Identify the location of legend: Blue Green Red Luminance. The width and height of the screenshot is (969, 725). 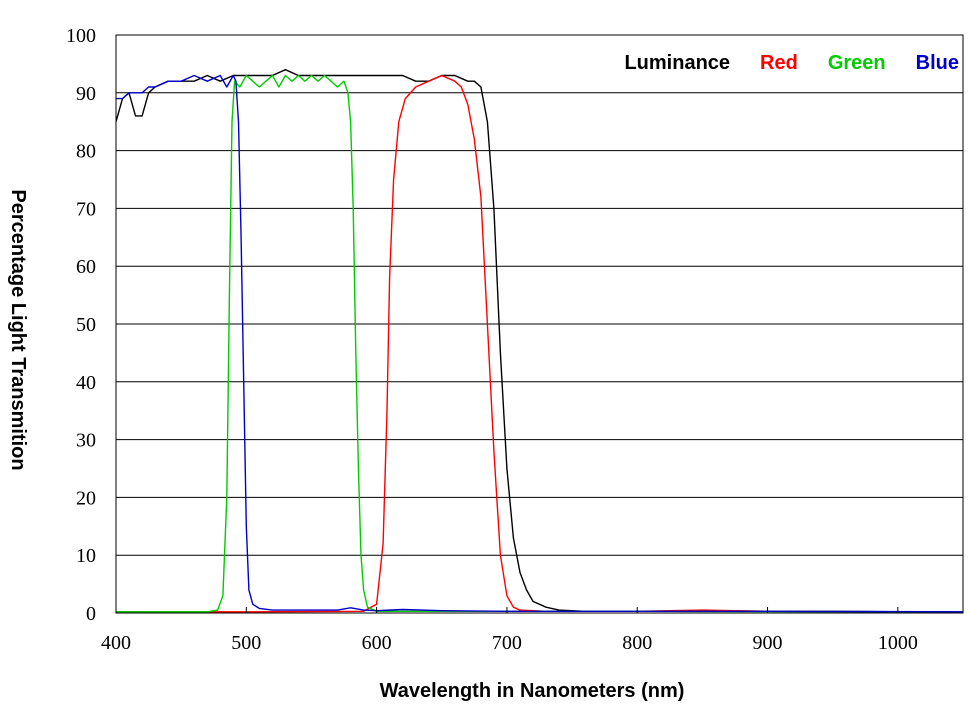
(791, 63).